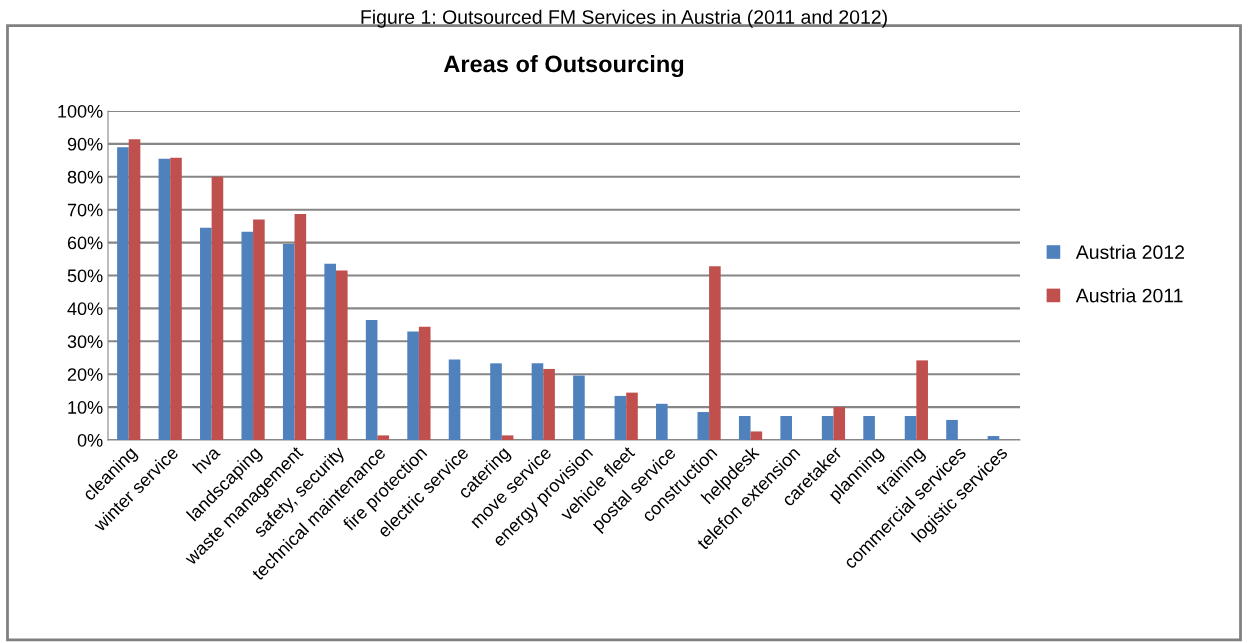  What do you see at coordinates (563, 66) in the screenshot?
I see `chart-title: Areas of Outsourcing` at bounding box center [563, 66].